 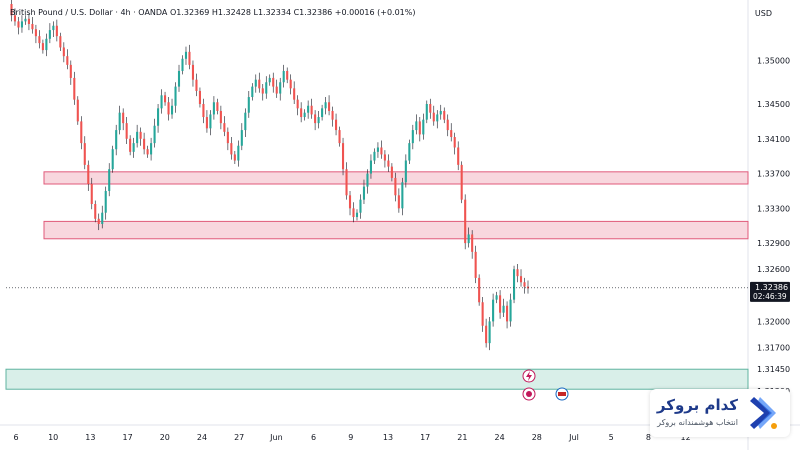 I want to click on current-price-value: 1.32386, so click(x=771, y=287).